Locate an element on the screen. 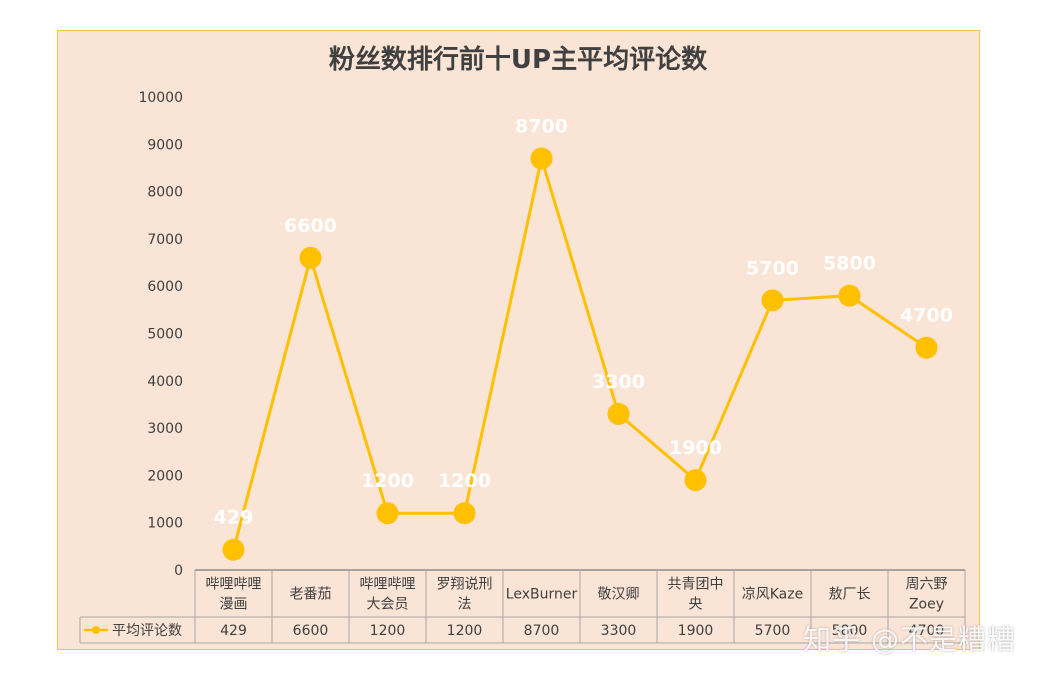 The height and width of the screenshot is (680, 1042). category-label: 敬汉卿 is located at coordinates (619, 595).